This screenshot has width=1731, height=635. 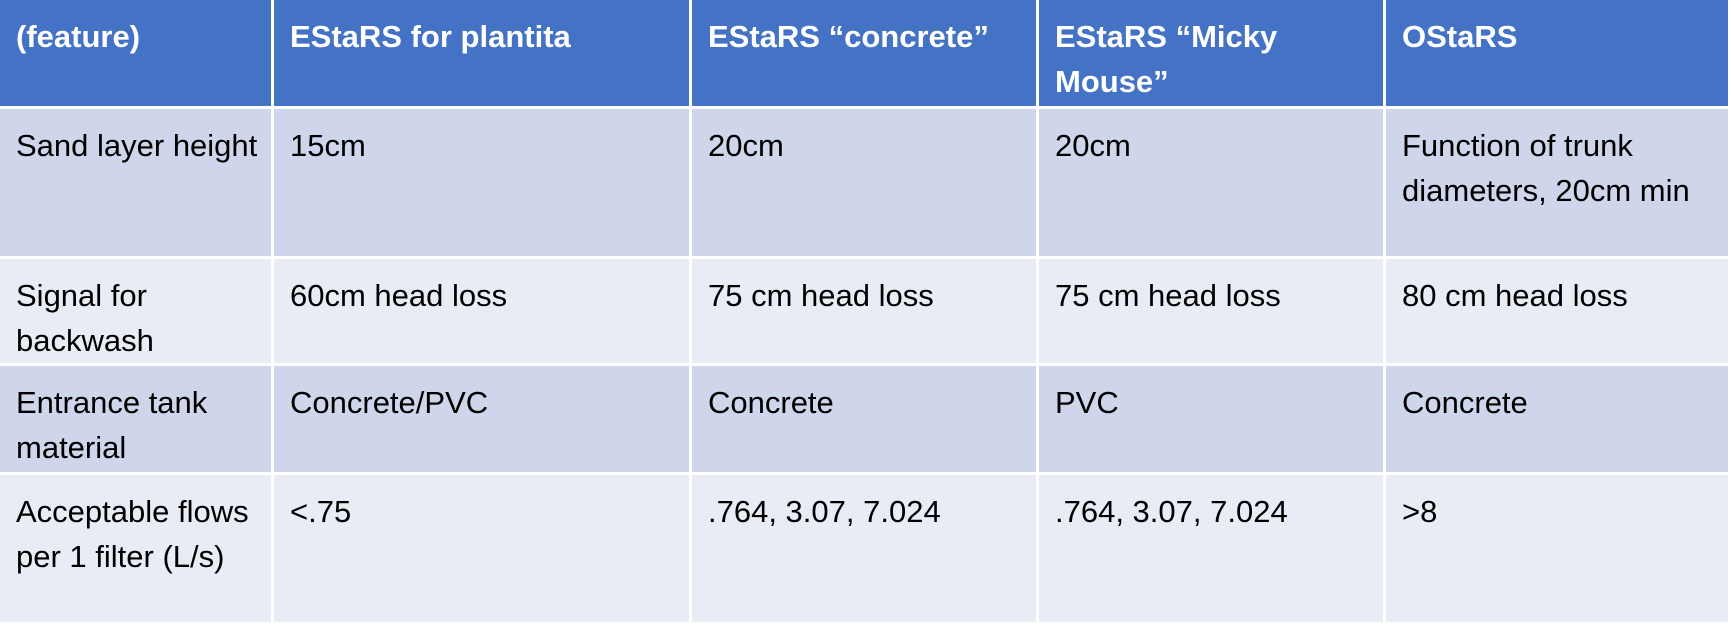 I want to click on table-cell: Concrete/PVC, so click(x=483, y=420).